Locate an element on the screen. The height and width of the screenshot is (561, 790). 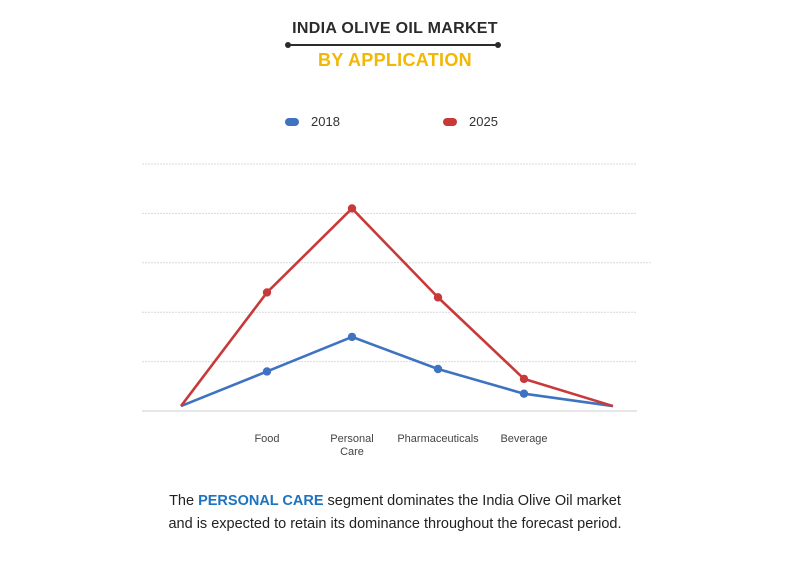
x-tick-label-personal-care: Personal Care is located at coordinates (351, 445).